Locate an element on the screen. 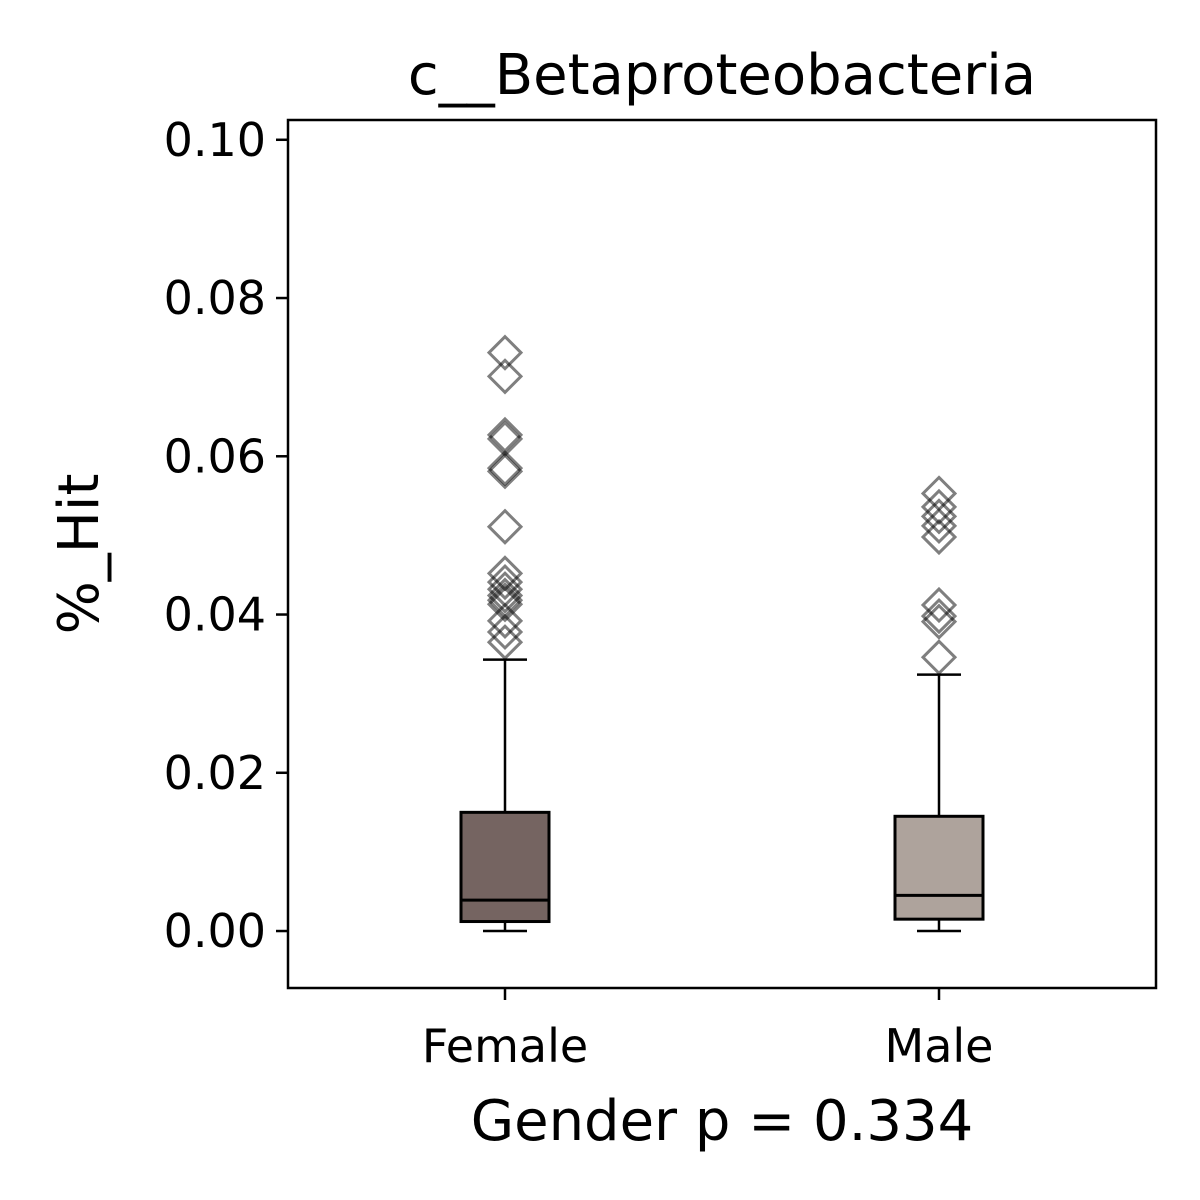 The width and height of the screenshot is (1200, 1200). chart-title: c__Betaproteobacteria is located at coordinates (722, 75).